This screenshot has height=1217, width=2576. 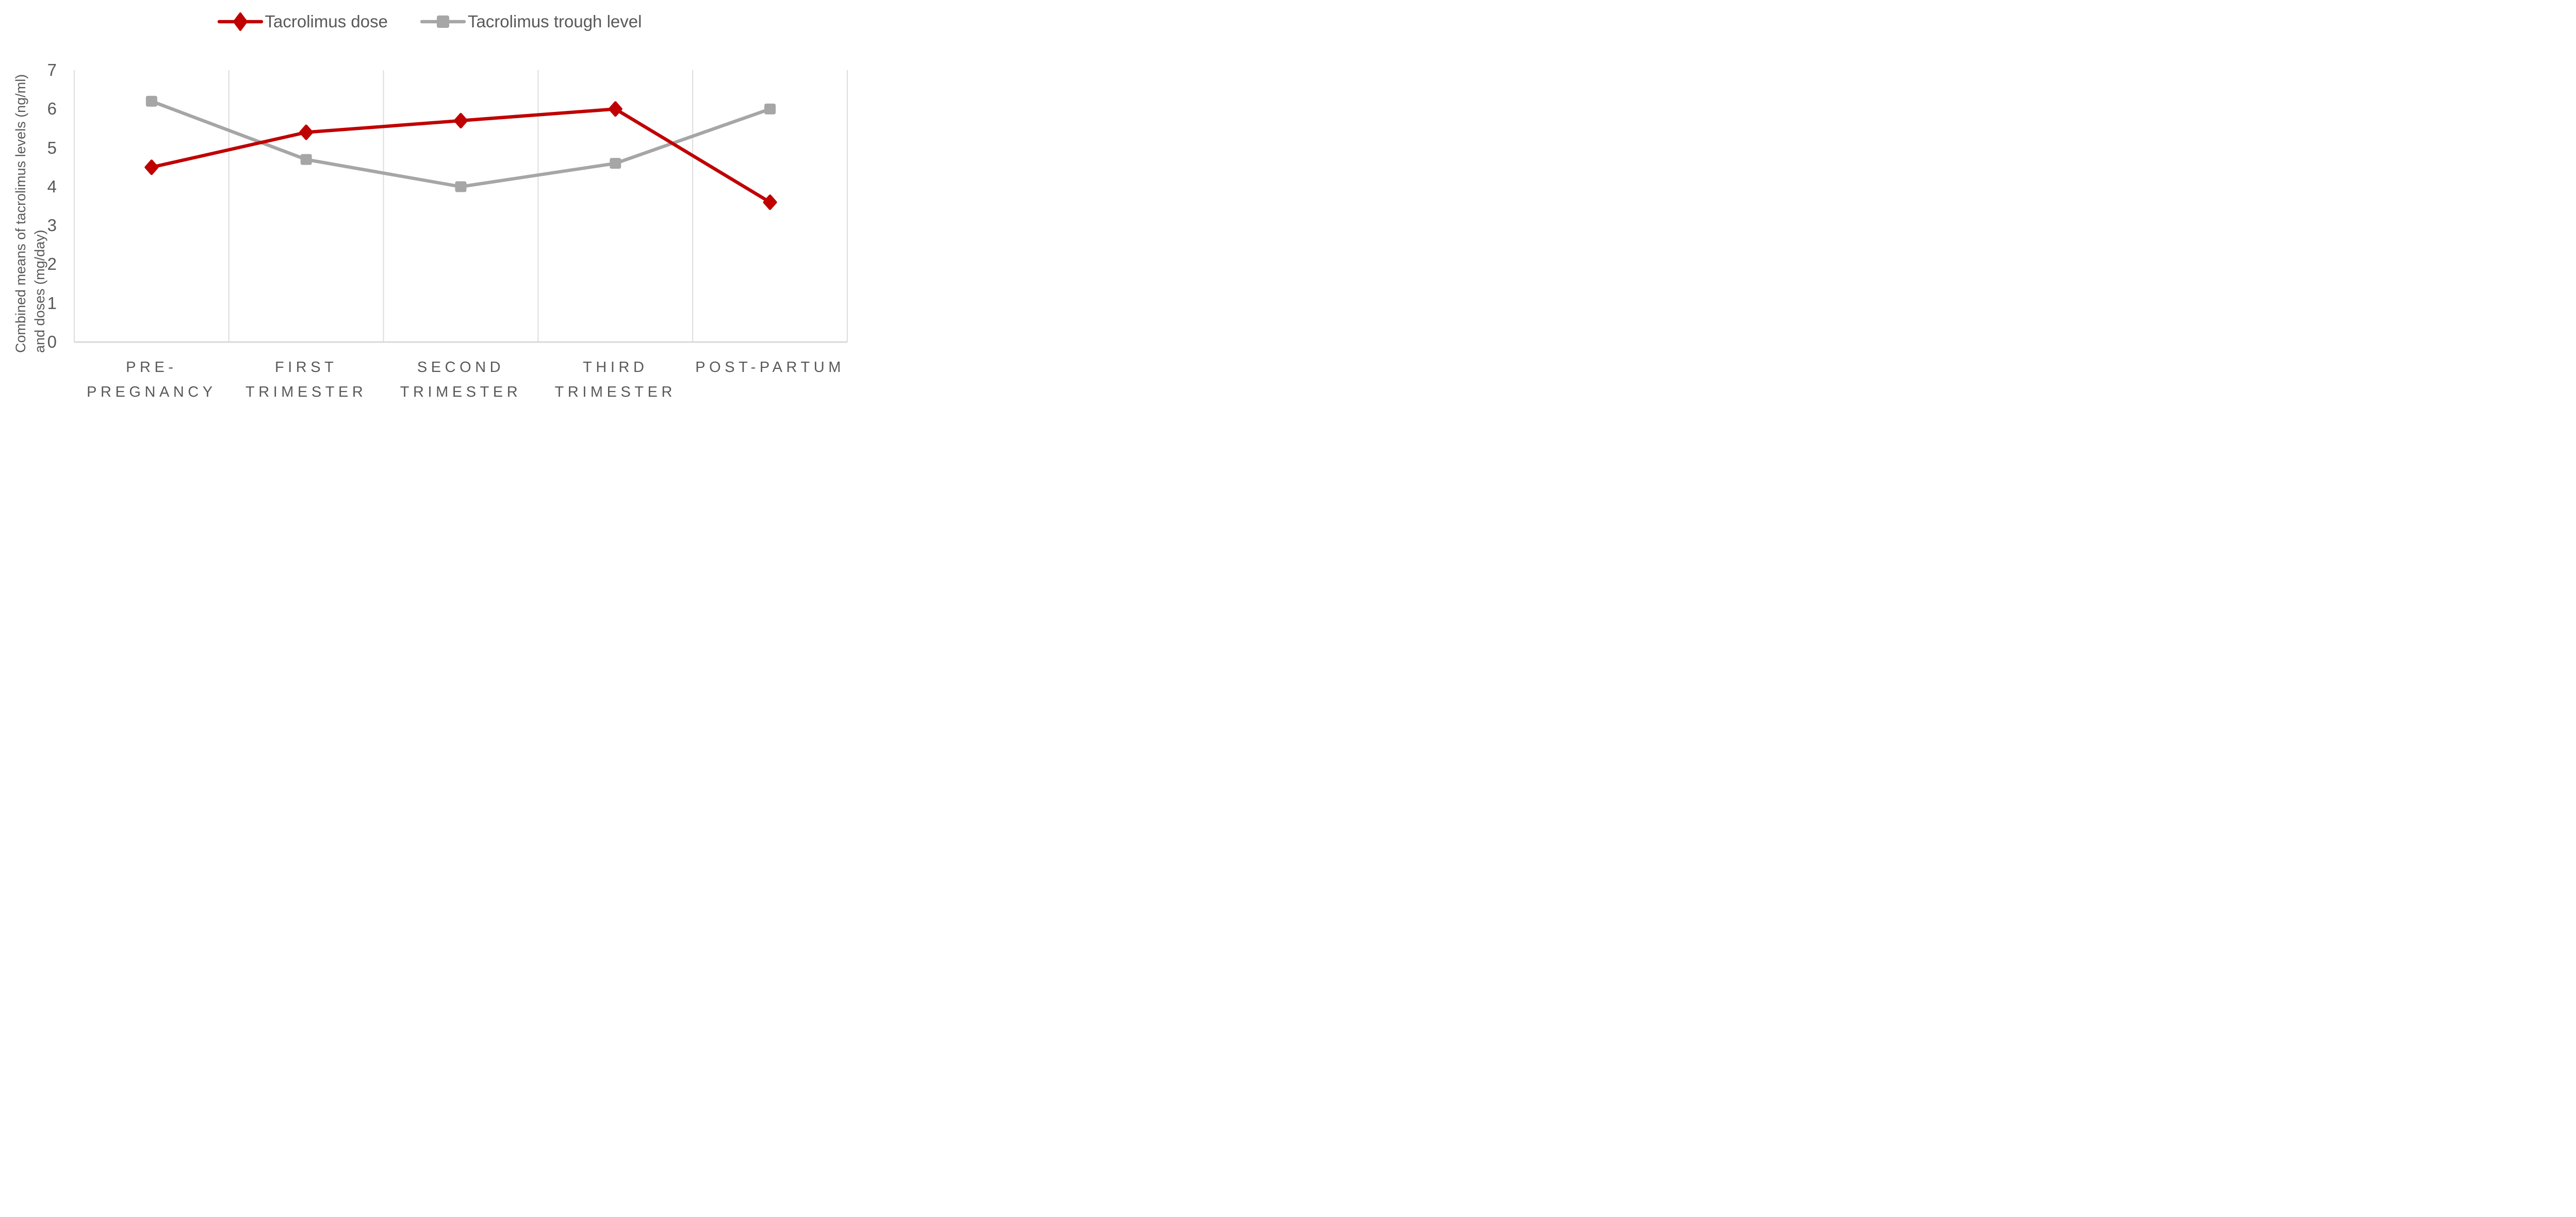 I want to click on legend-square-icon, so click(x=443, y=21).